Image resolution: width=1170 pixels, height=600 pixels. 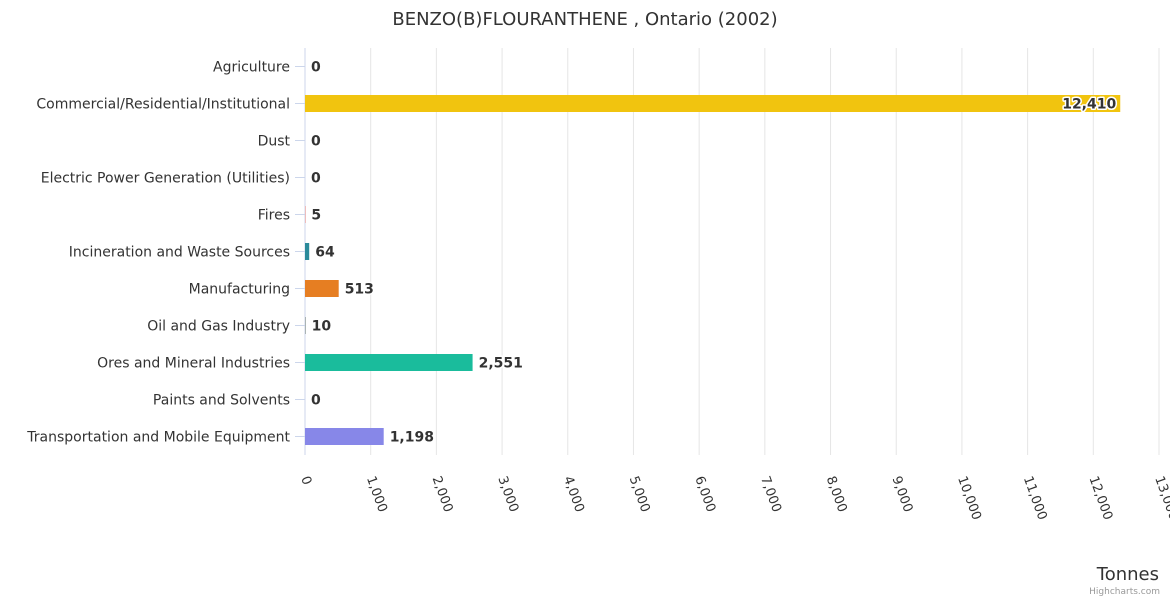 What do you see at coordinates (501, 364) in the screenshot?
I see `data-label: 2,551` at bounding box center [501, 364].